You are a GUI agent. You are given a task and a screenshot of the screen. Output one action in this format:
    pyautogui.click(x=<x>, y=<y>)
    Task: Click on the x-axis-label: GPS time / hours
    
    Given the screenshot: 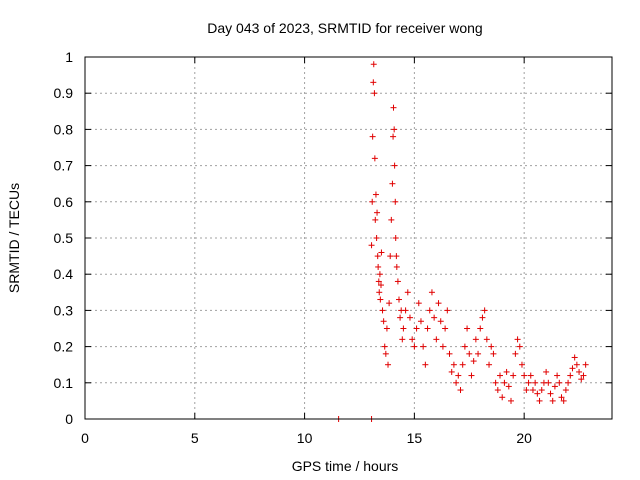 What is the action you would take?
    pyautogui.click(x=345, y=466)
    